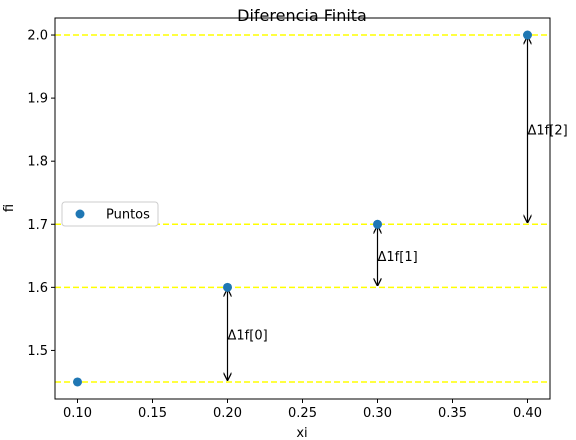 The width and height of the screenshot is (576, 440). I want to click on x-tick-label-5: 0.35, so click(452, 413).